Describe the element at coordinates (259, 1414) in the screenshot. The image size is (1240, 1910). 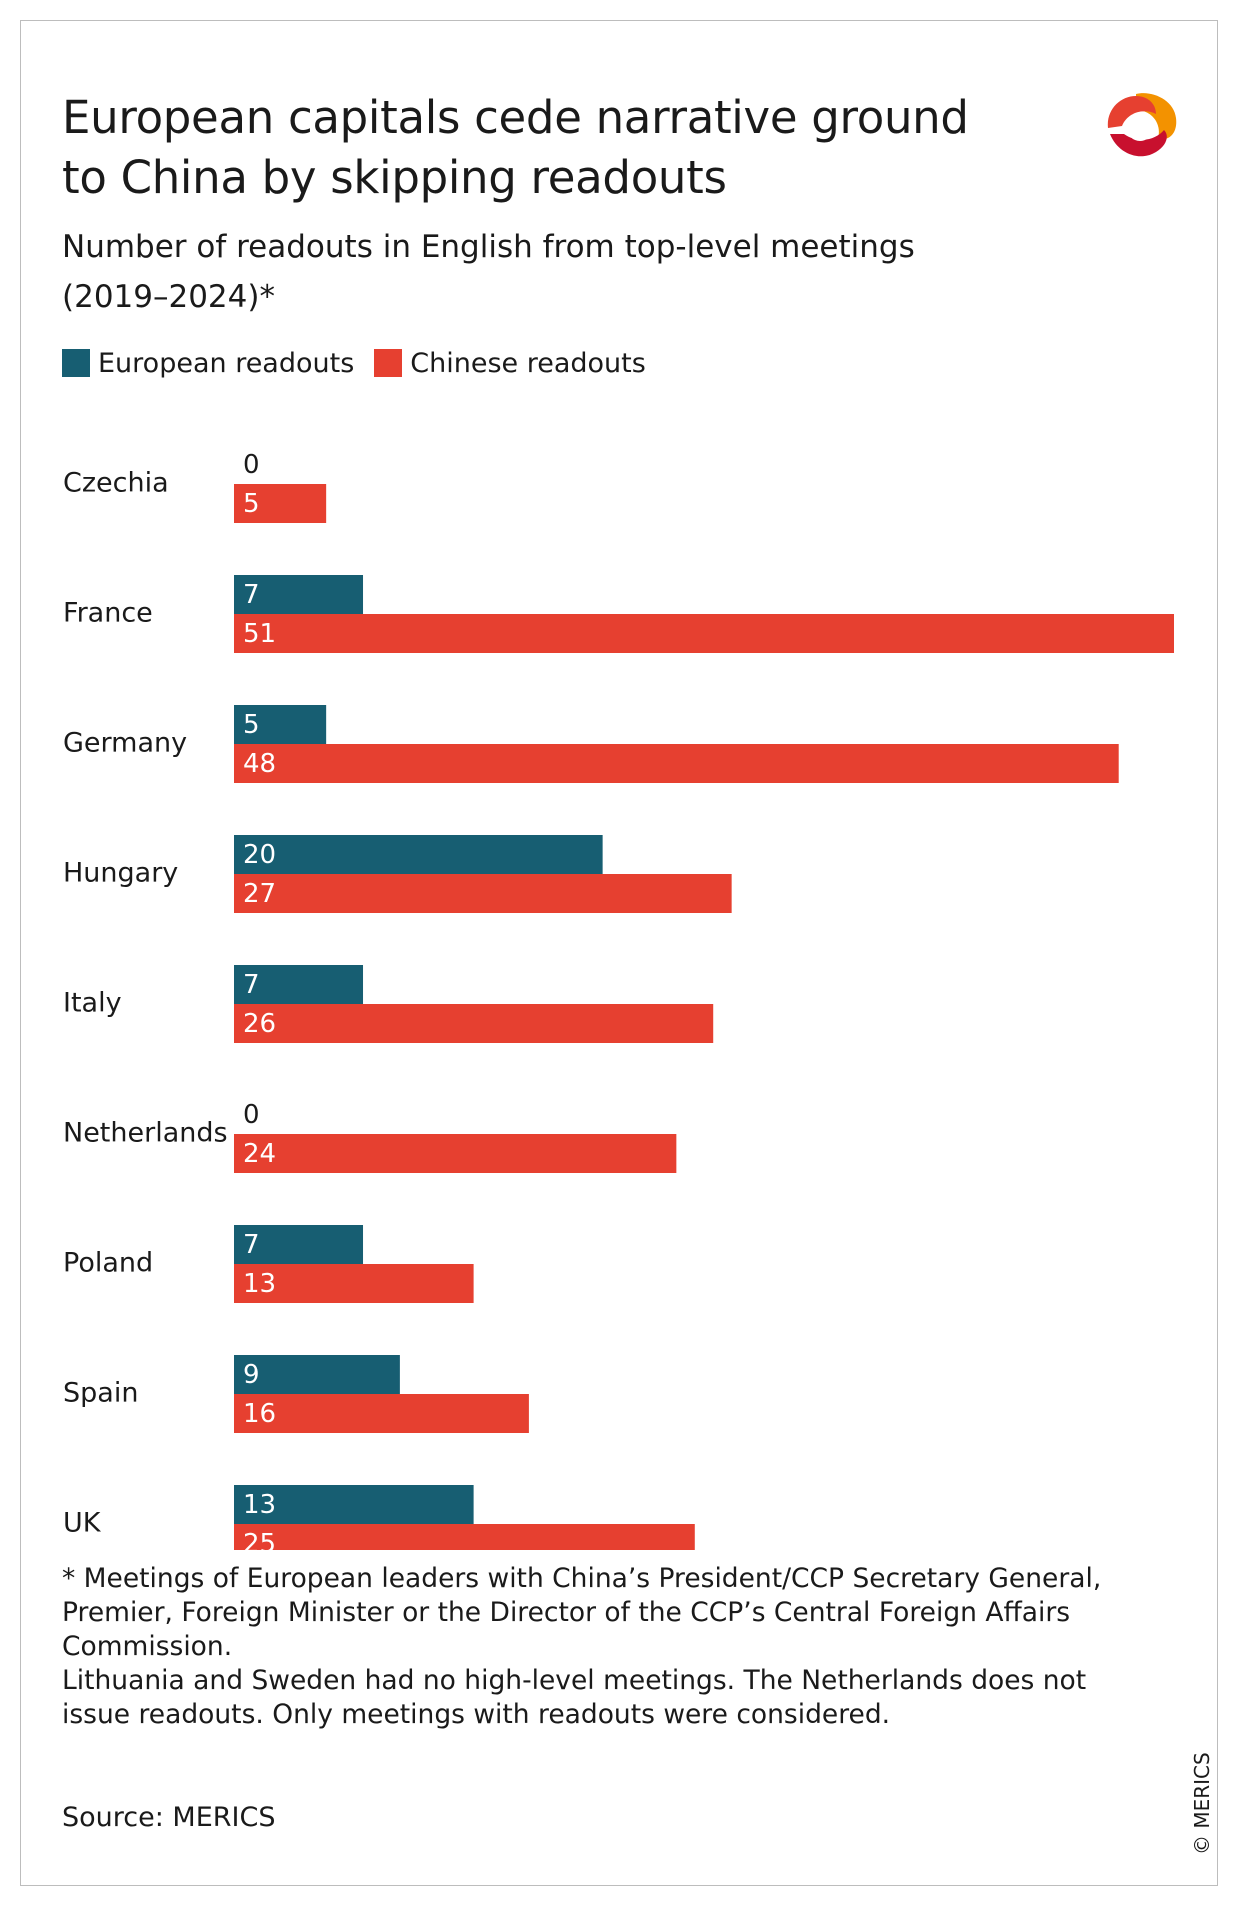
I see `value-label-chinese-spain: 16` at that location.